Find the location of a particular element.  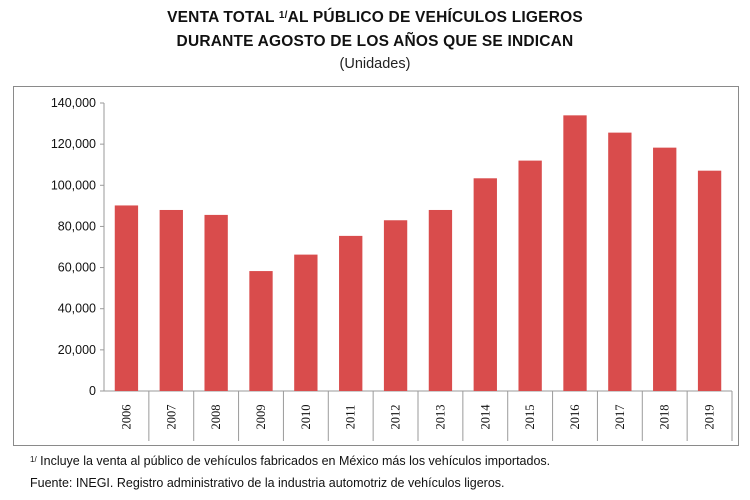

bar-2019 is located at coordinates (709, 280).